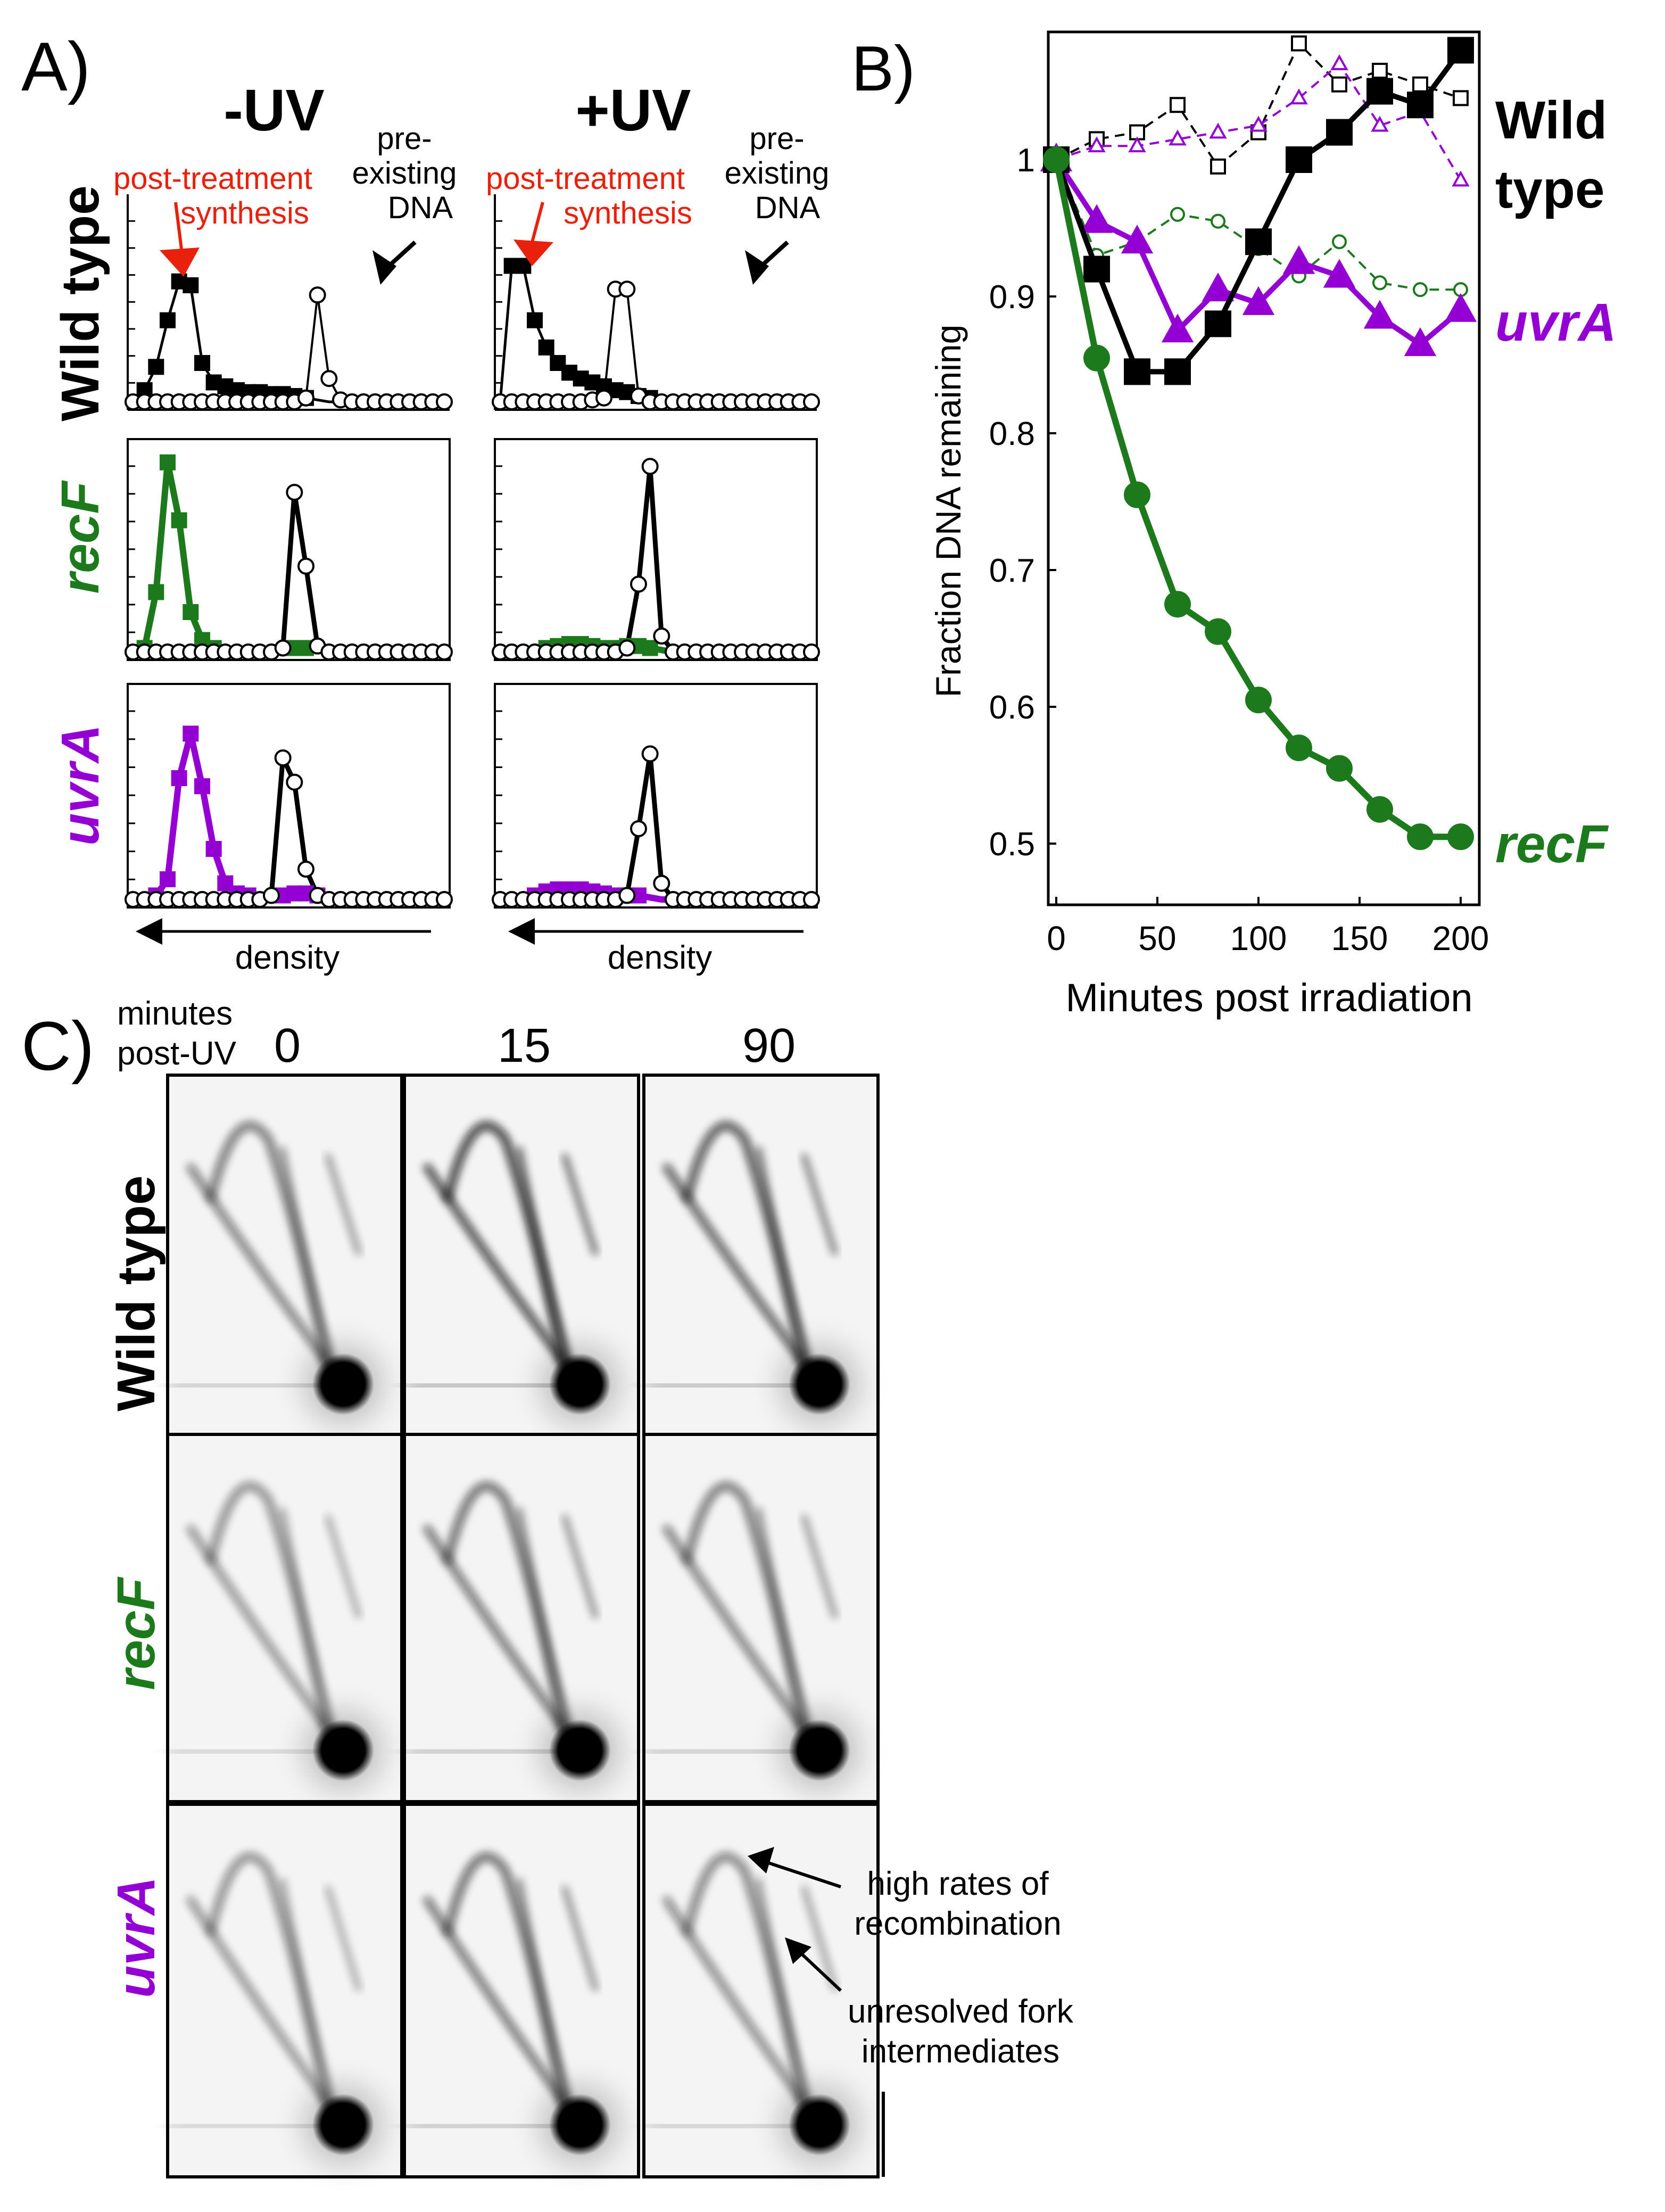 The image size is (1665, 2212). Describe the element at coordinates (948, 511) in the screenshot. I see `panel-b-ylabel: Fraction DNA remaining` at that location.